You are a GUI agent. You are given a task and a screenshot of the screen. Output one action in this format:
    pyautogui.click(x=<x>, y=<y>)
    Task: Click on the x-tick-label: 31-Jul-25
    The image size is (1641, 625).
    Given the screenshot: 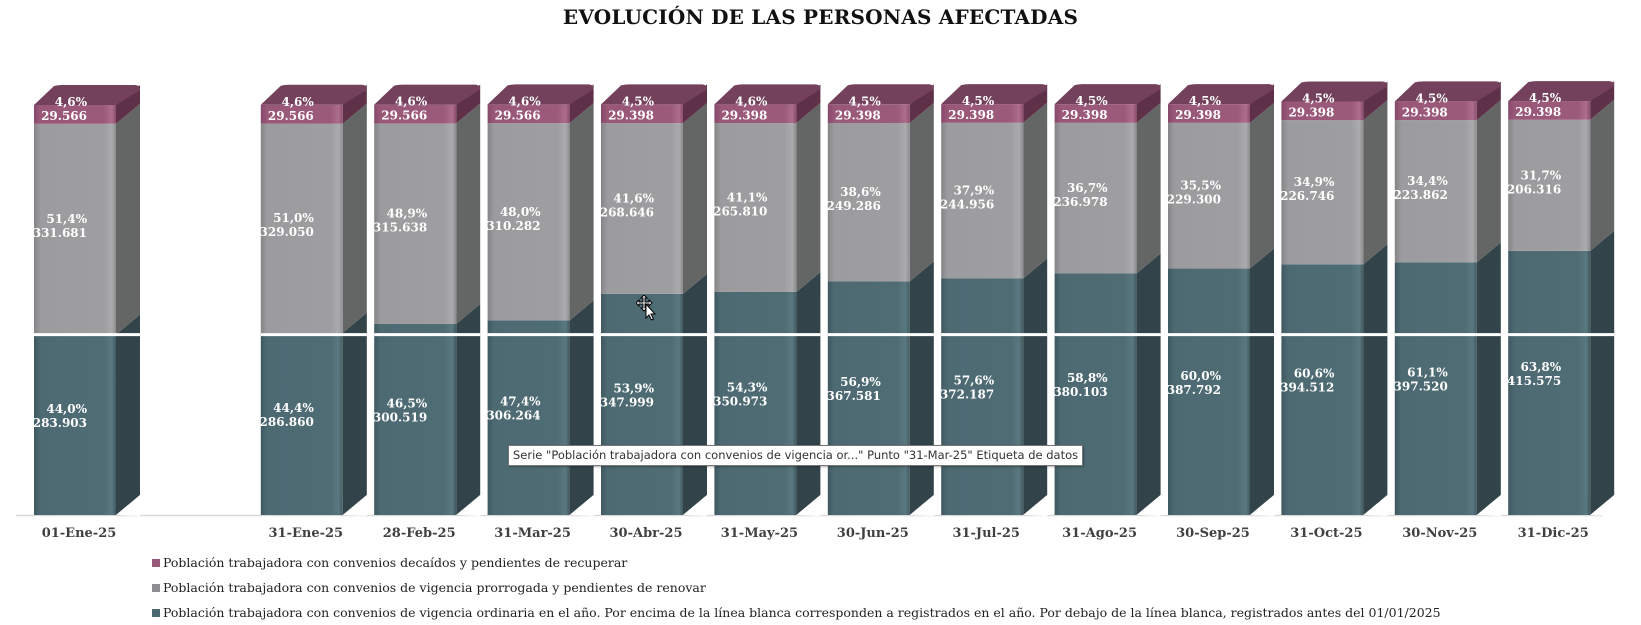 What is the action you would take?
    pyautogui.click(x=986, y=533)
    